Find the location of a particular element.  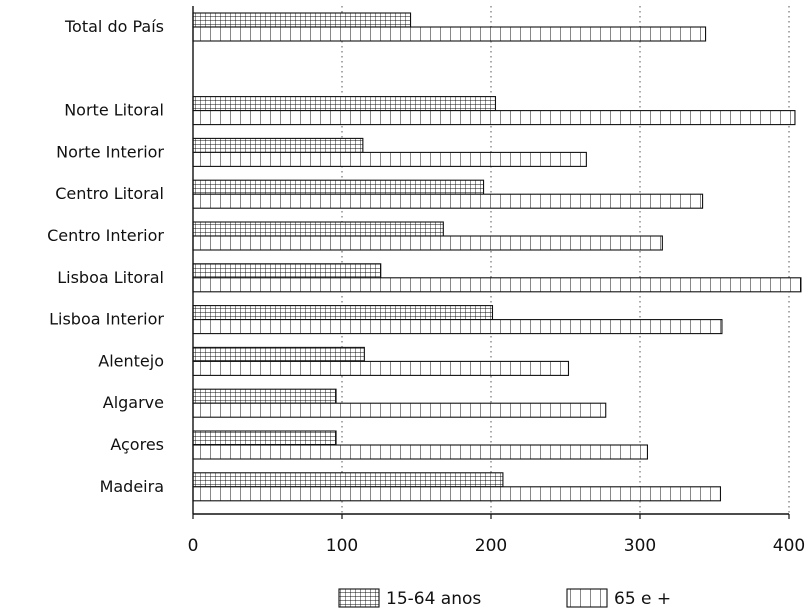

legend: 15-64 anos 65 e + is located at coordinates (504, 598).